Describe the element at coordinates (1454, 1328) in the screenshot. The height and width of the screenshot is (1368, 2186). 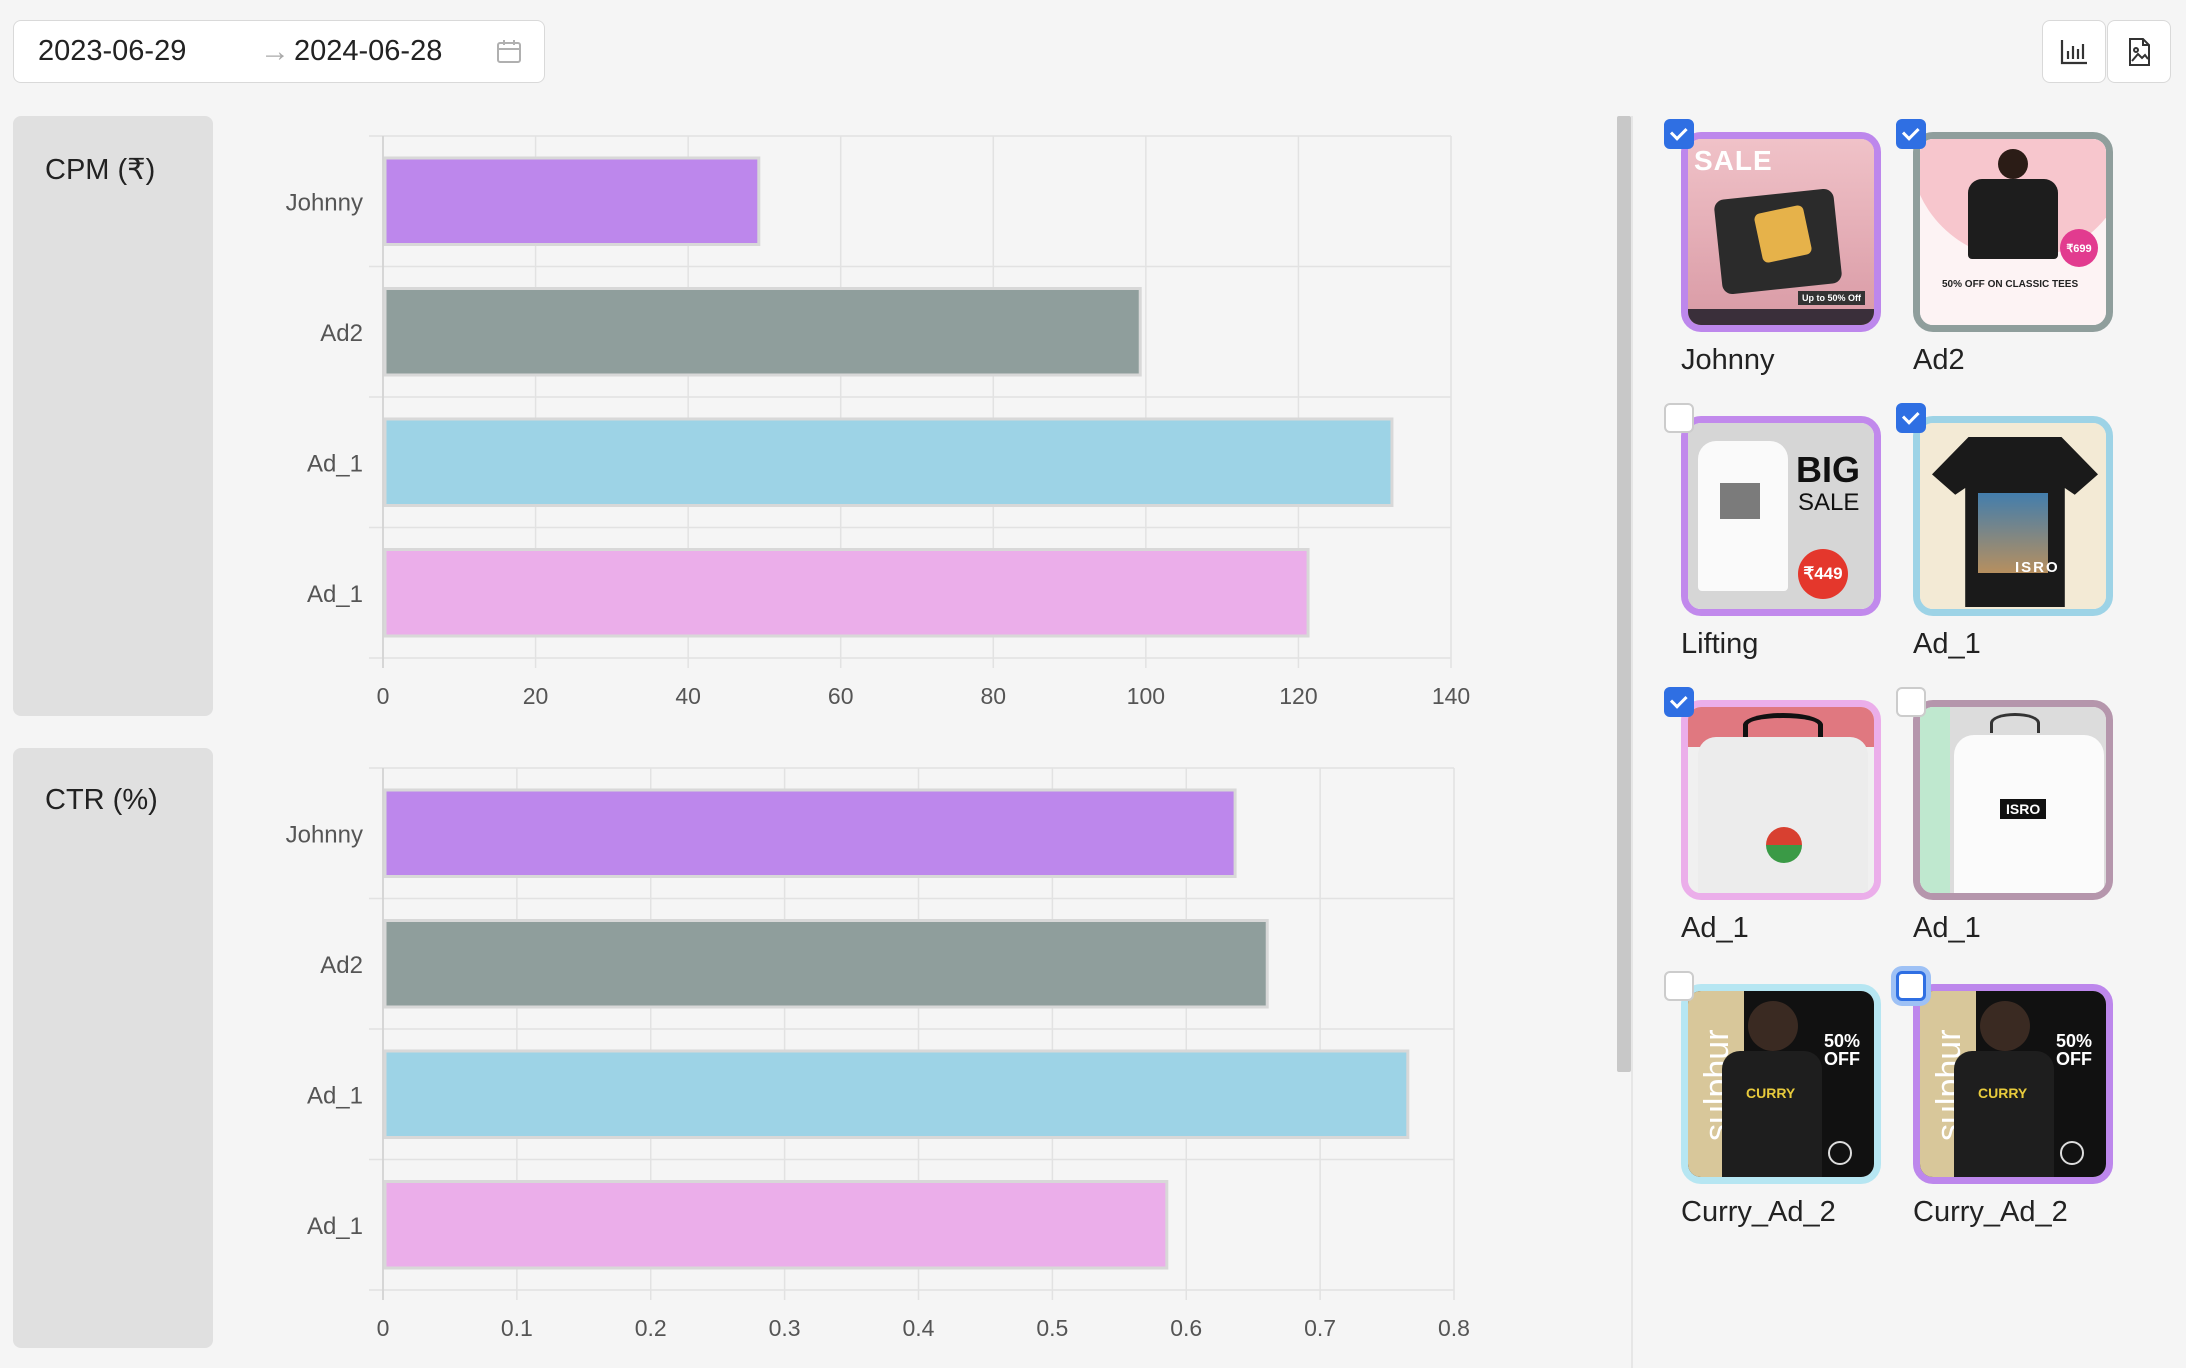
I see `x-tick-label: 0.8` at that location.